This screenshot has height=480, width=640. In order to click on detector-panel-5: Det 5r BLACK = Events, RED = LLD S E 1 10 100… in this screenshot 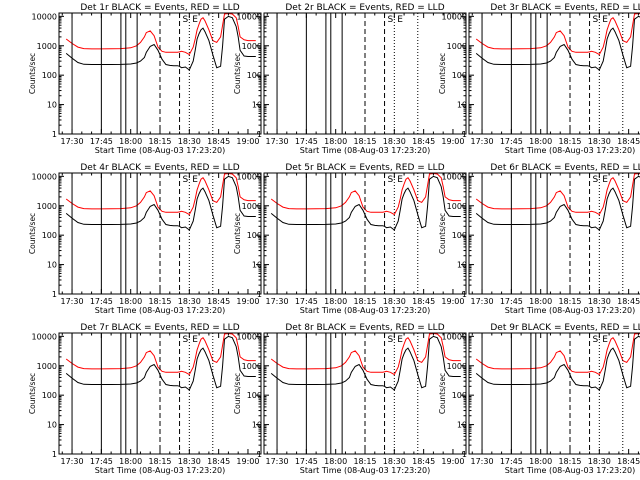, I will do `click(350, 239)`.